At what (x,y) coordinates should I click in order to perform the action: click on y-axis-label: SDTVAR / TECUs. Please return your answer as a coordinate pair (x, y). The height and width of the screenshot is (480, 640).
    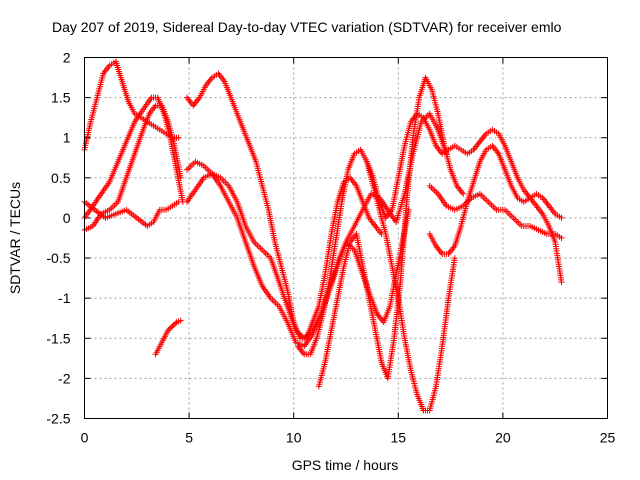
    Looking at the image, I should click on (15, 238).